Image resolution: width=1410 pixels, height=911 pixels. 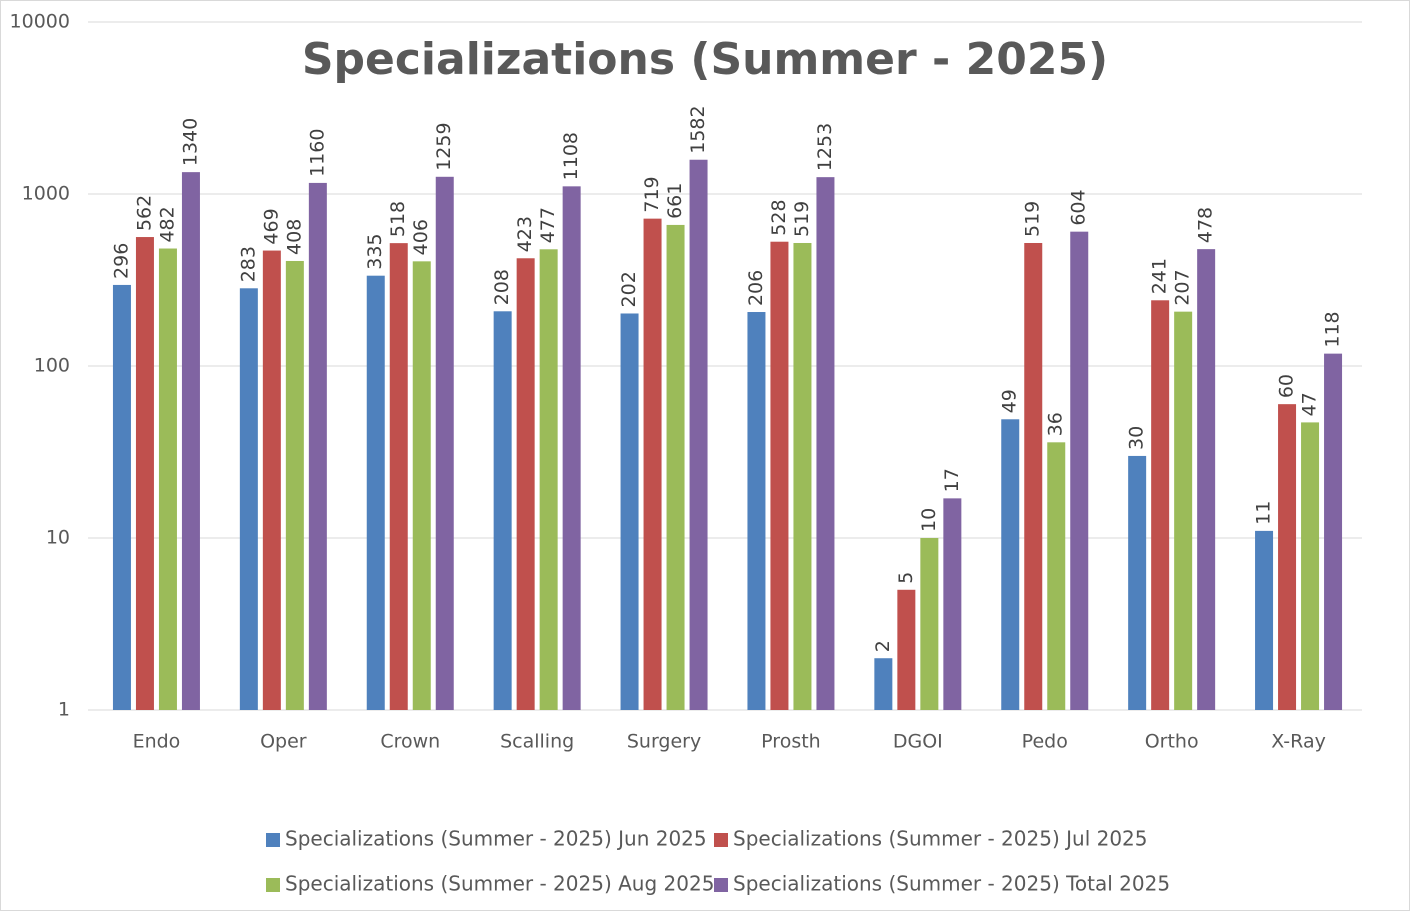 I want to click on data-label: 562, so click(x=144, y=213).